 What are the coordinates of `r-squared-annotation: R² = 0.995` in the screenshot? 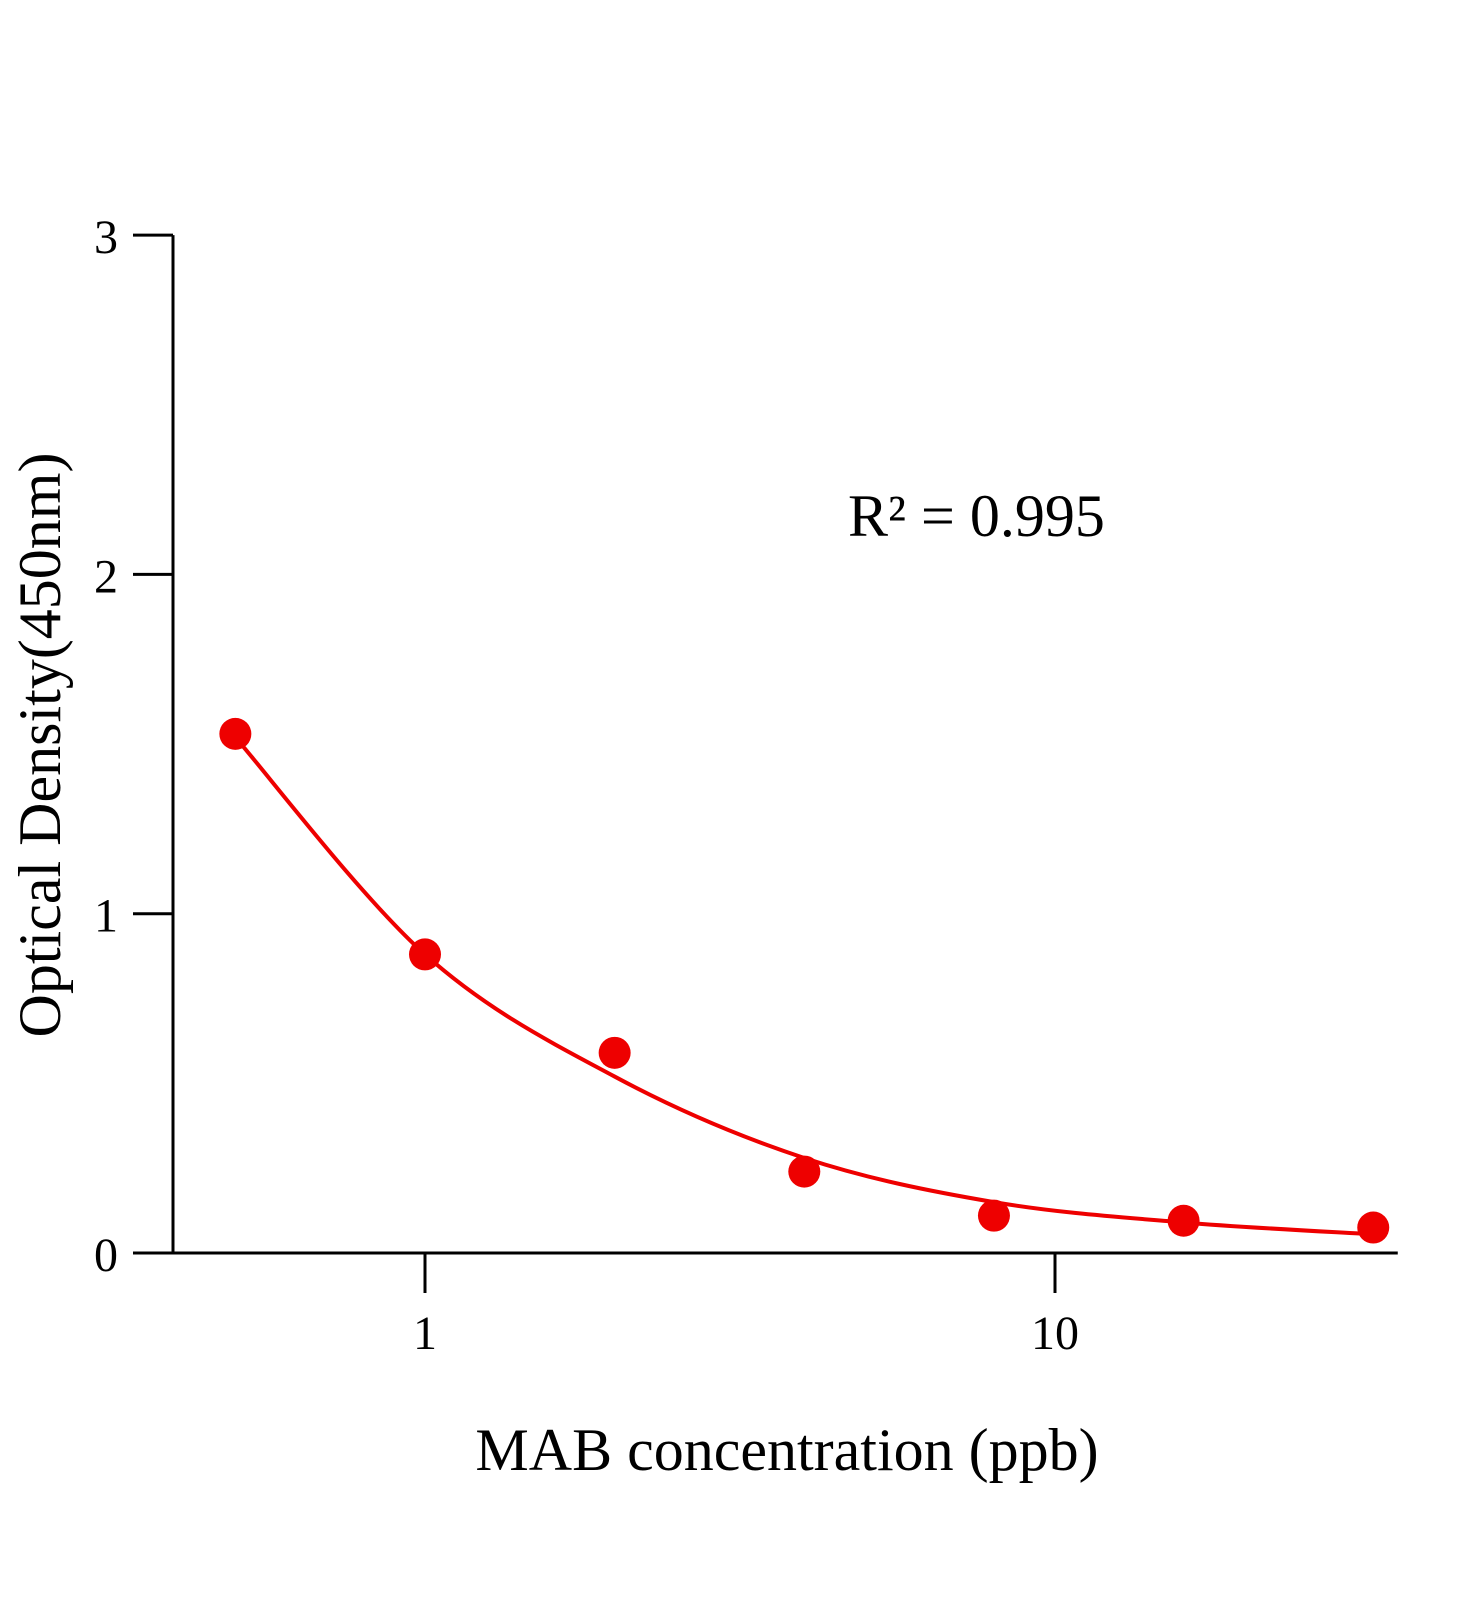 It's located at (976, 516).